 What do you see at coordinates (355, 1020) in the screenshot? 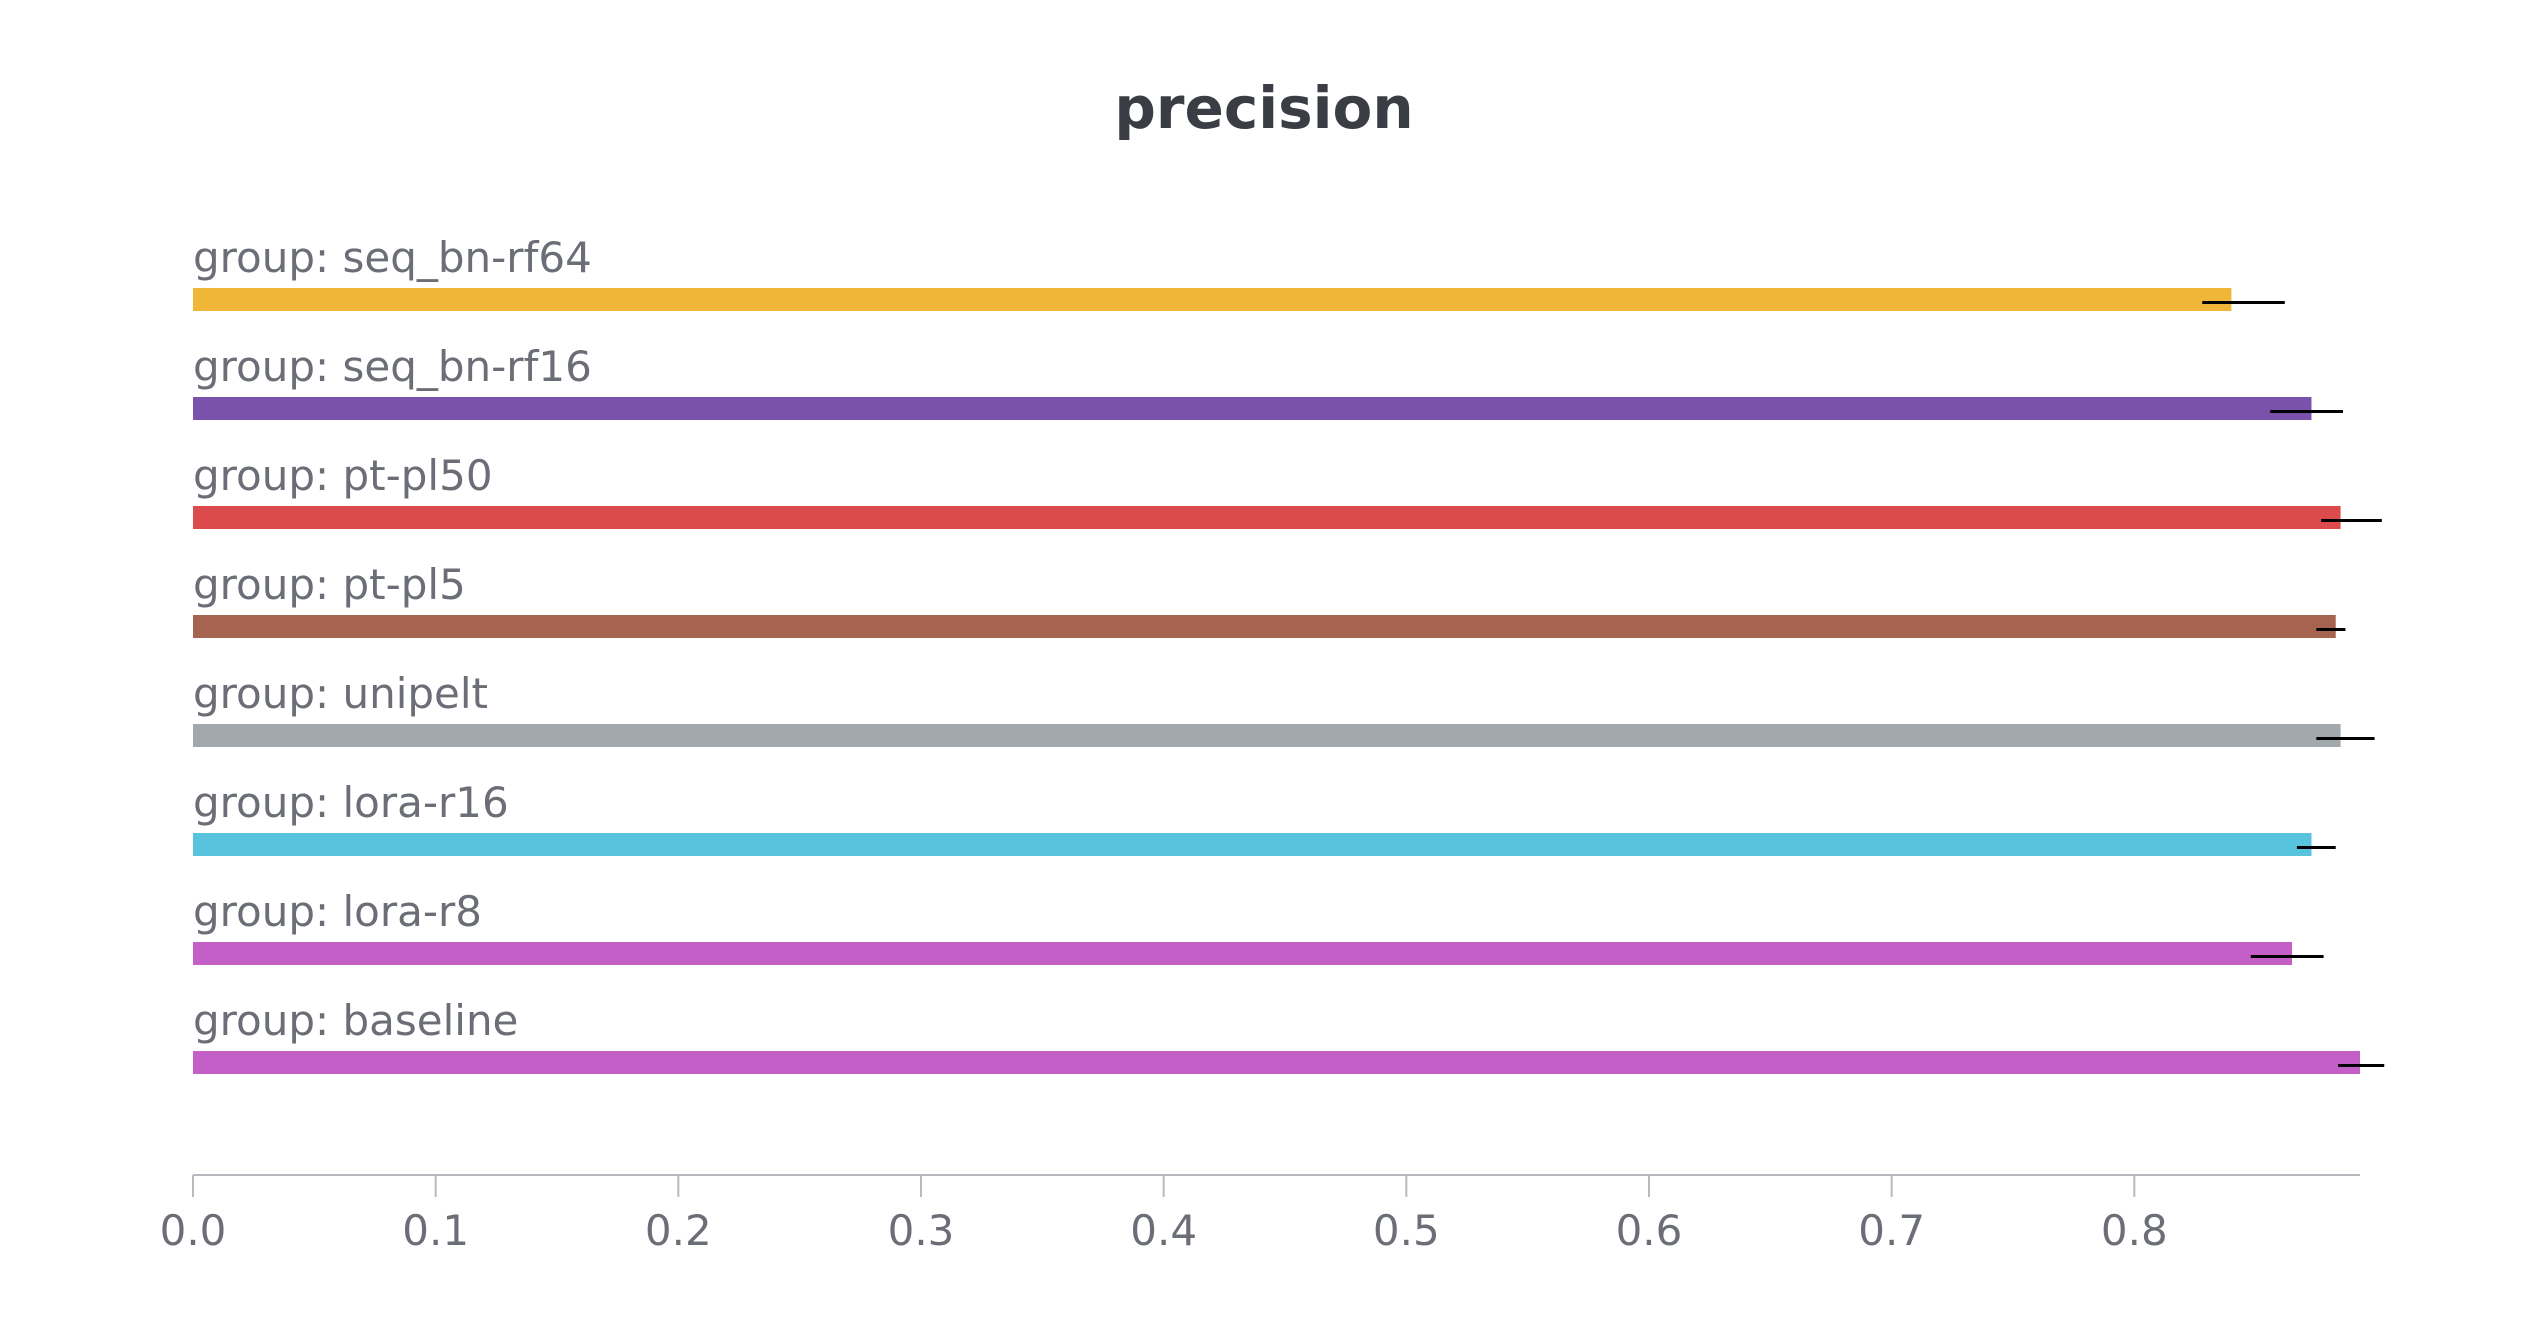
I see `bar-label: group: baseline` at bounding box center [355, 1020].